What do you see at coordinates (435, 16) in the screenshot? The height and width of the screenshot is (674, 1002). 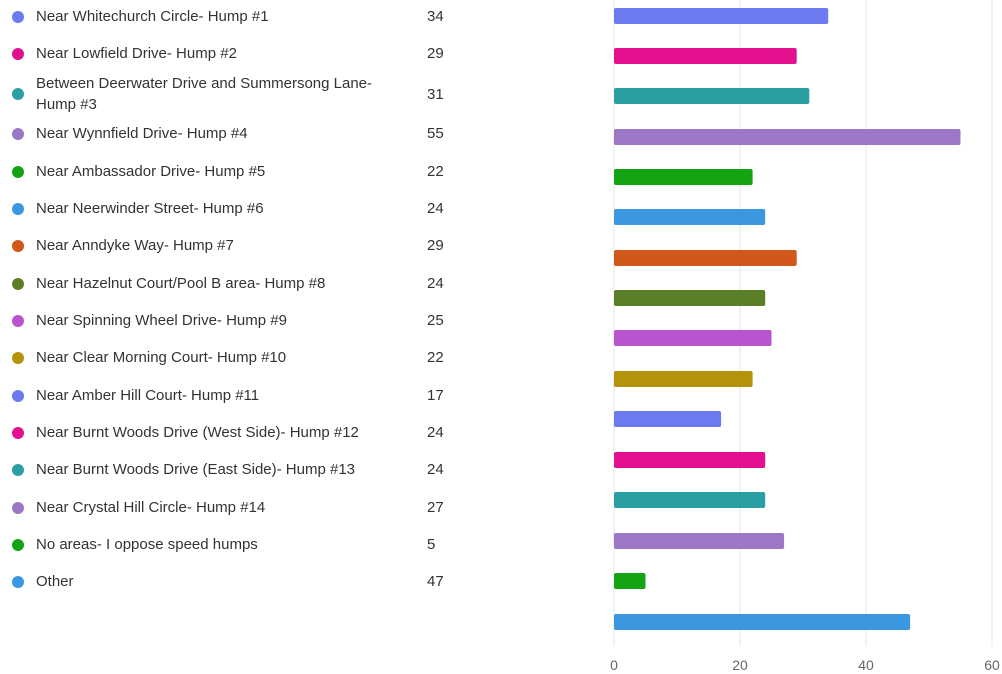 I see `legend-count: 34` at bounding box center [435, 16].